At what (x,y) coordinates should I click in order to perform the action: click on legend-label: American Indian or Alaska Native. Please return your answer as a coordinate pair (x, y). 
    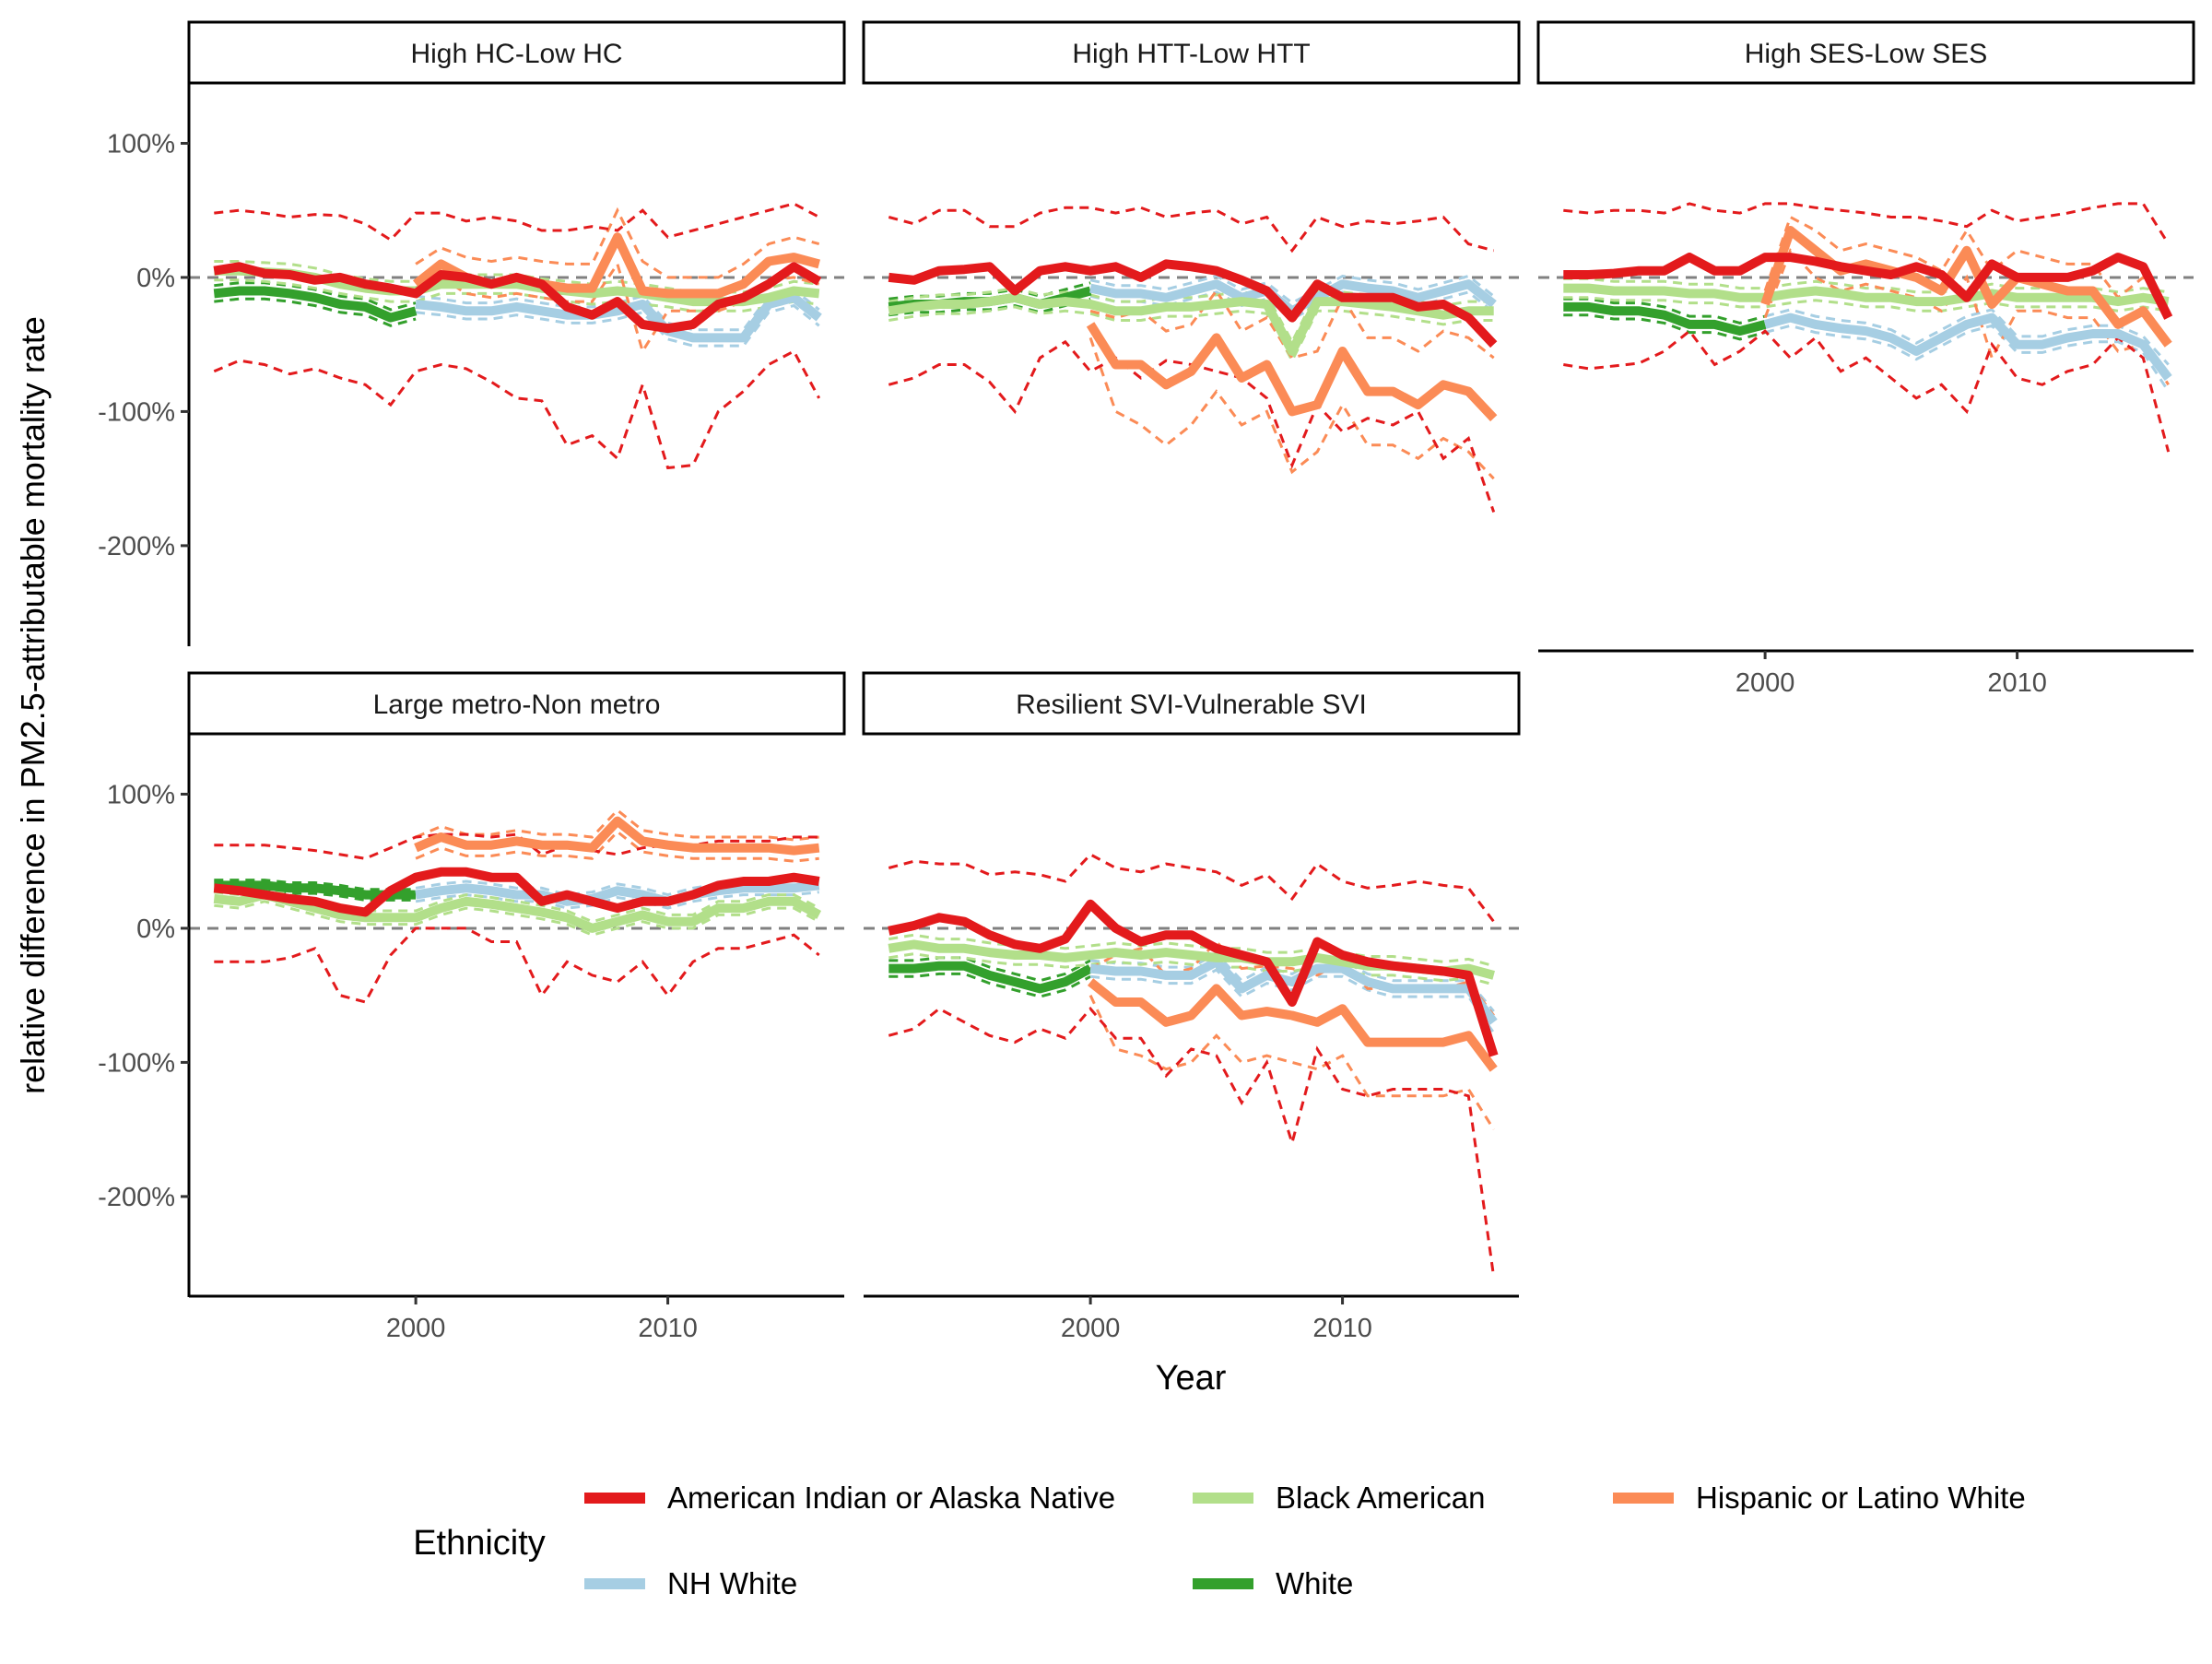
    Looking at the image, I should click on (891, 1498).